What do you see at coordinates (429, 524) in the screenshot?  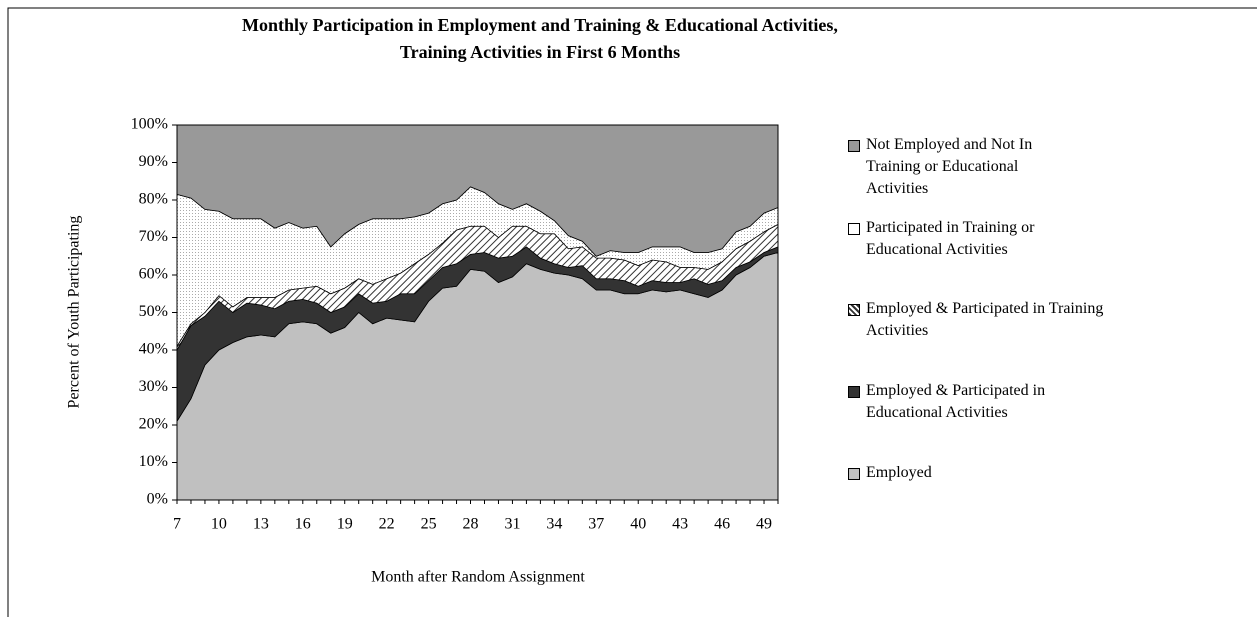 I see `x-tick-label: 25` at bounding box center [429, 524].